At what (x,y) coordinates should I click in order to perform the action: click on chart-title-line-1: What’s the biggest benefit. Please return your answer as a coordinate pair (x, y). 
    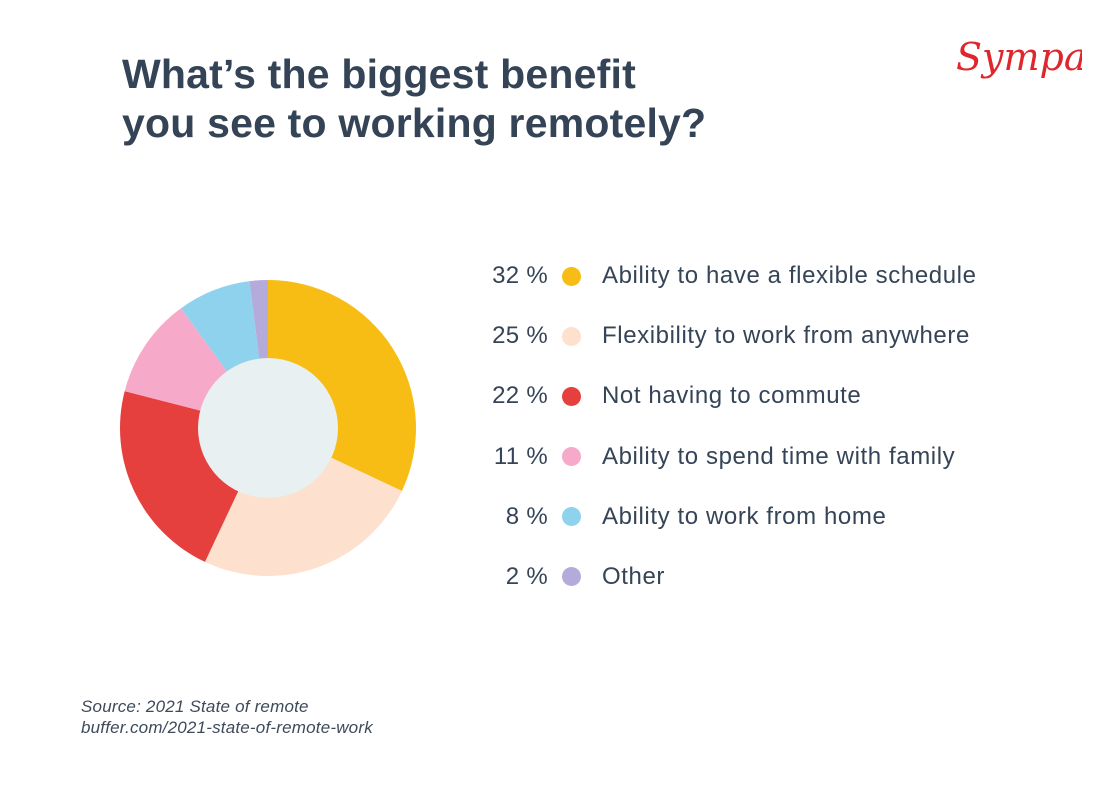
    Looking at the image, I should click on (379, 74).